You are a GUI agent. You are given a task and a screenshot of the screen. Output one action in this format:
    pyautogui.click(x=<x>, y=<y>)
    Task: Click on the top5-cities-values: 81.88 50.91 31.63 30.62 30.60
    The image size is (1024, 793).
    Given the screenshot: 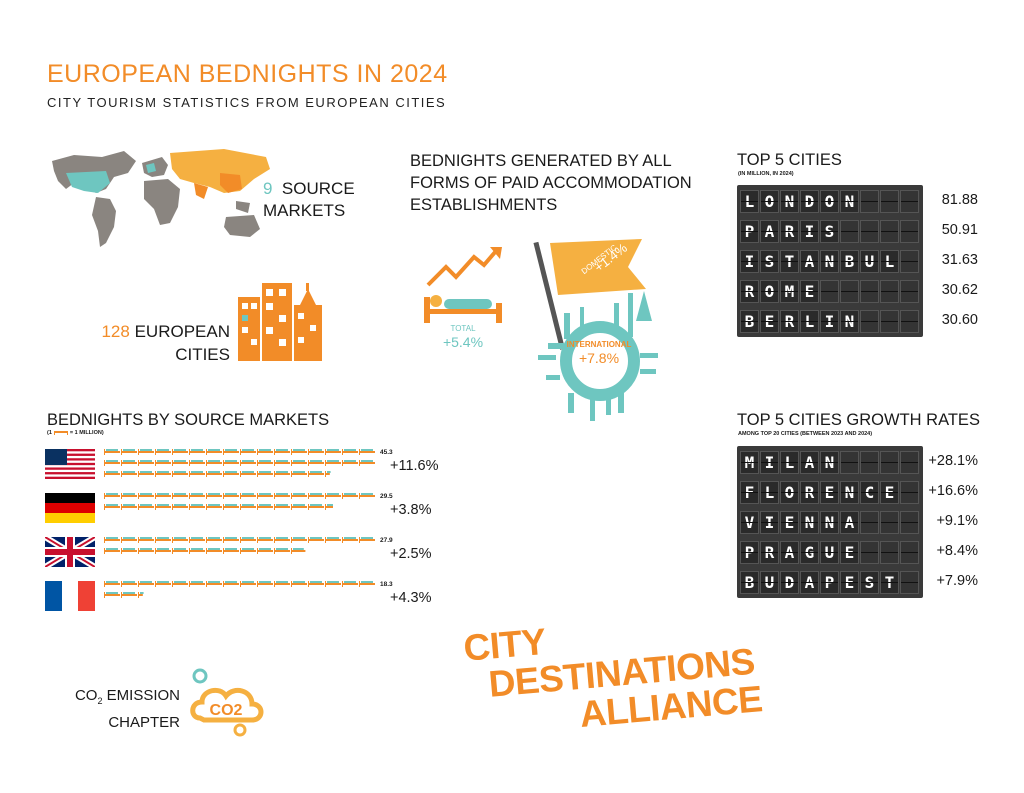 What is the action you would take?
    pyautogui.click(x=949, y=262)
    